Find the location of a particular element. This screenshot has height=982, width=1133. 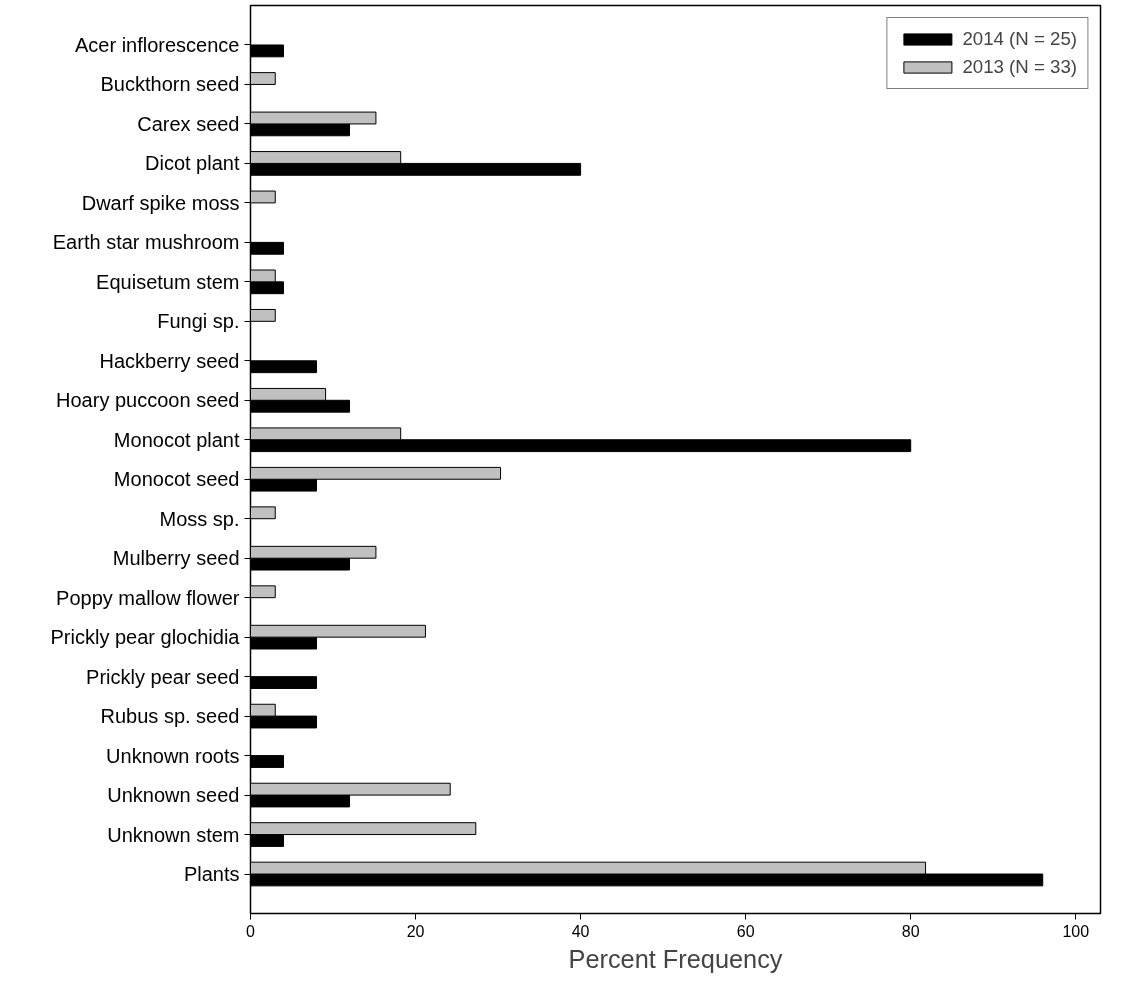

y-tick-label: Prickly pear glochidia is located at coordinates (145, 637).